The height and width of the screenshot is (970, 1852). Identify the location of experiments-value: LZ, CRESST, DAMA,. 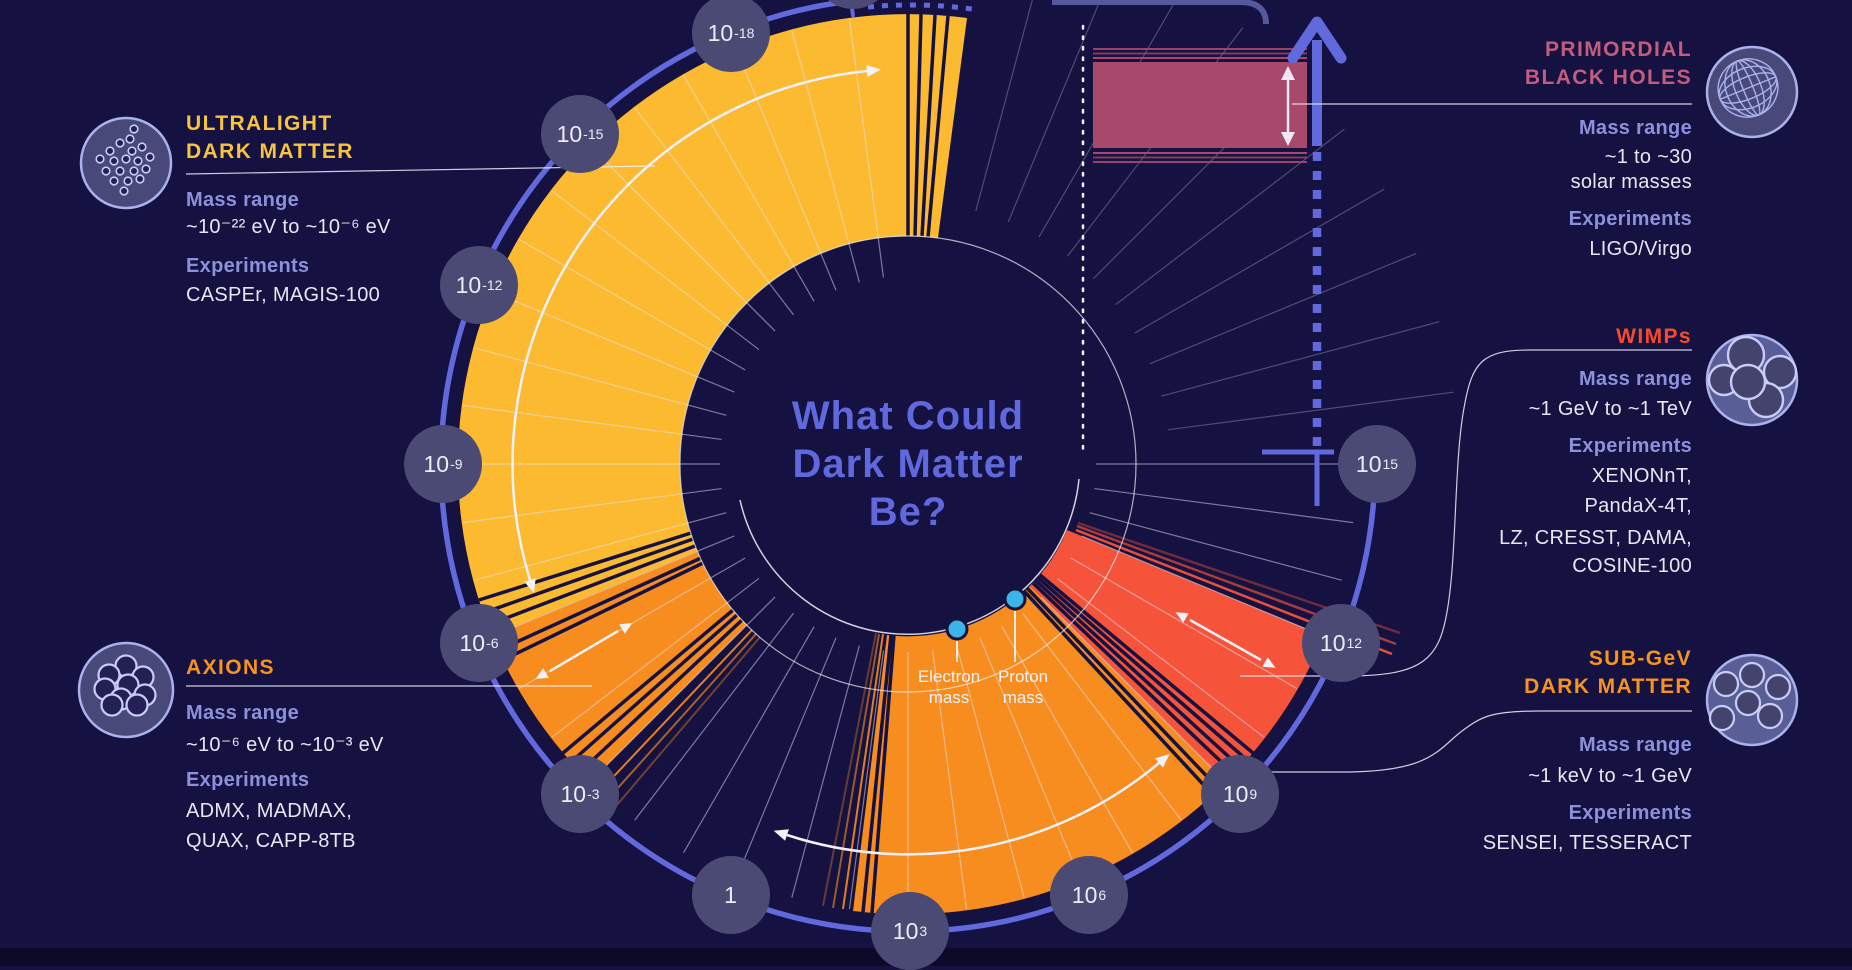
(1595, 538).